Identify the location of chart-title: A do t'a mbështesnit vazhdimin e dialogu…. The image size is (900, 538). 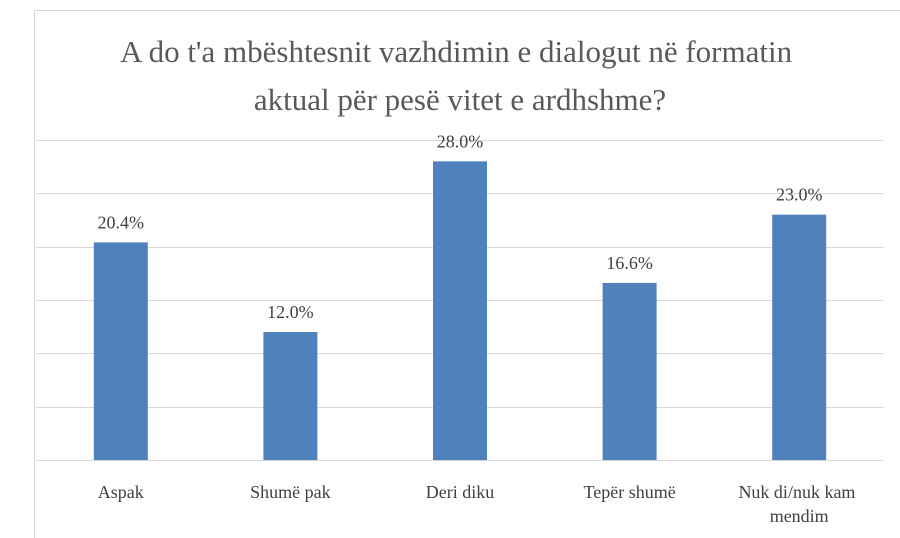
(460, 75).